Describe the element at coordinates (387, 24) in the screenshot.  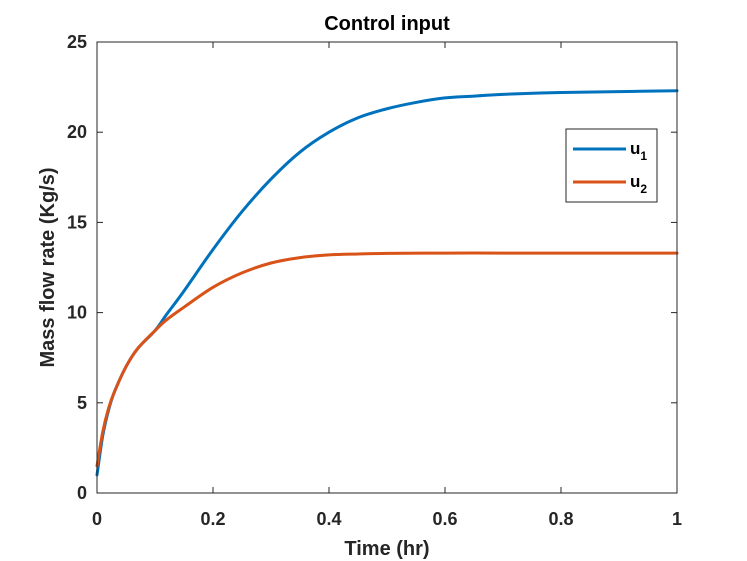
I see `chart-title: Control input` at that location.